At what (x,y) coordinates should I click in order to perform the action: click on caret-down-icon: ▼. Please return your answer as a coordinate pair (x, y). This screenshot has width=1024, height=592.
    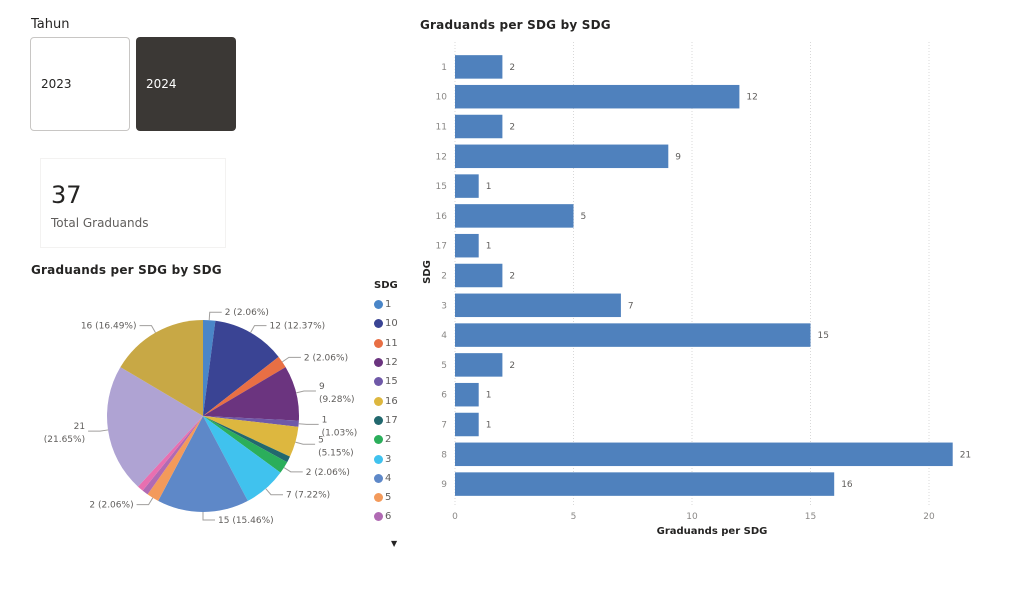
    Looking at the image, I should click on (394, 543).